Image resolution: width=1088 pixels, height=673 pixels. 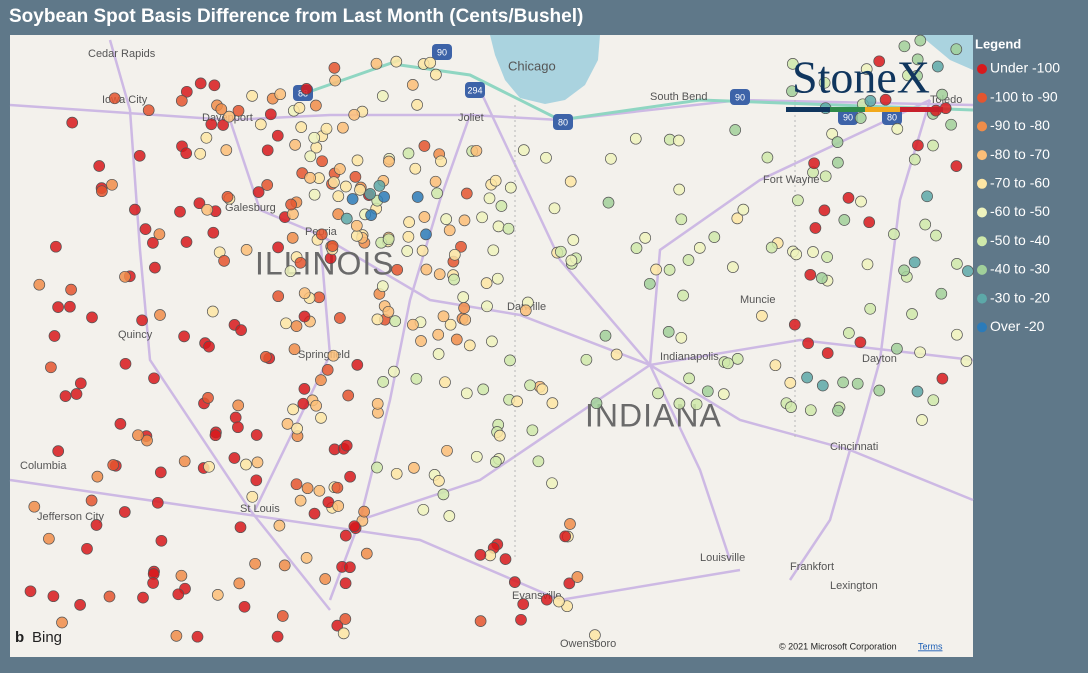 What do you see at coordinates (1020, 154) in the screenshot?
I see `legend-label: -80 to -70` at bounding box center [1020, 154].